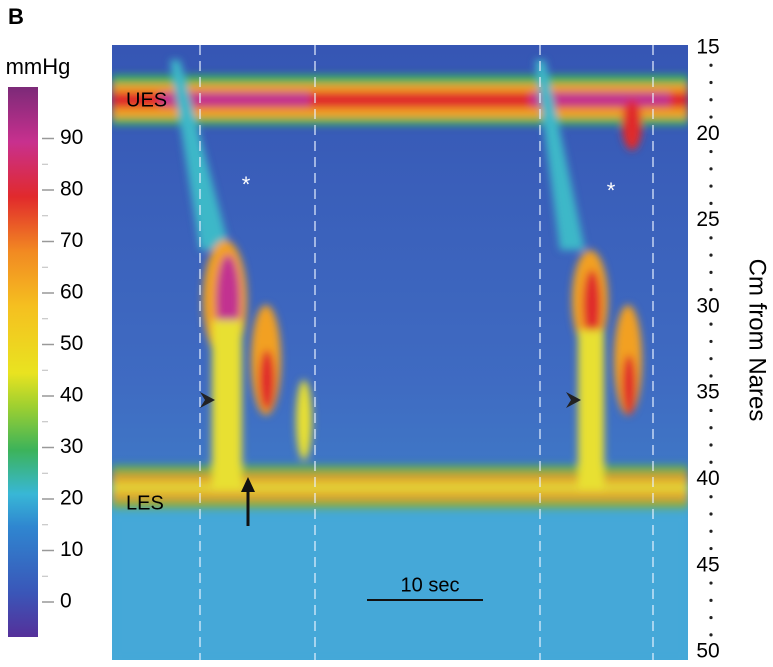 The image size is (773, 667). Describe the element at coordinates (71, 240) in the screenshot. I see `colorbar-tick-label: 70` at that location.